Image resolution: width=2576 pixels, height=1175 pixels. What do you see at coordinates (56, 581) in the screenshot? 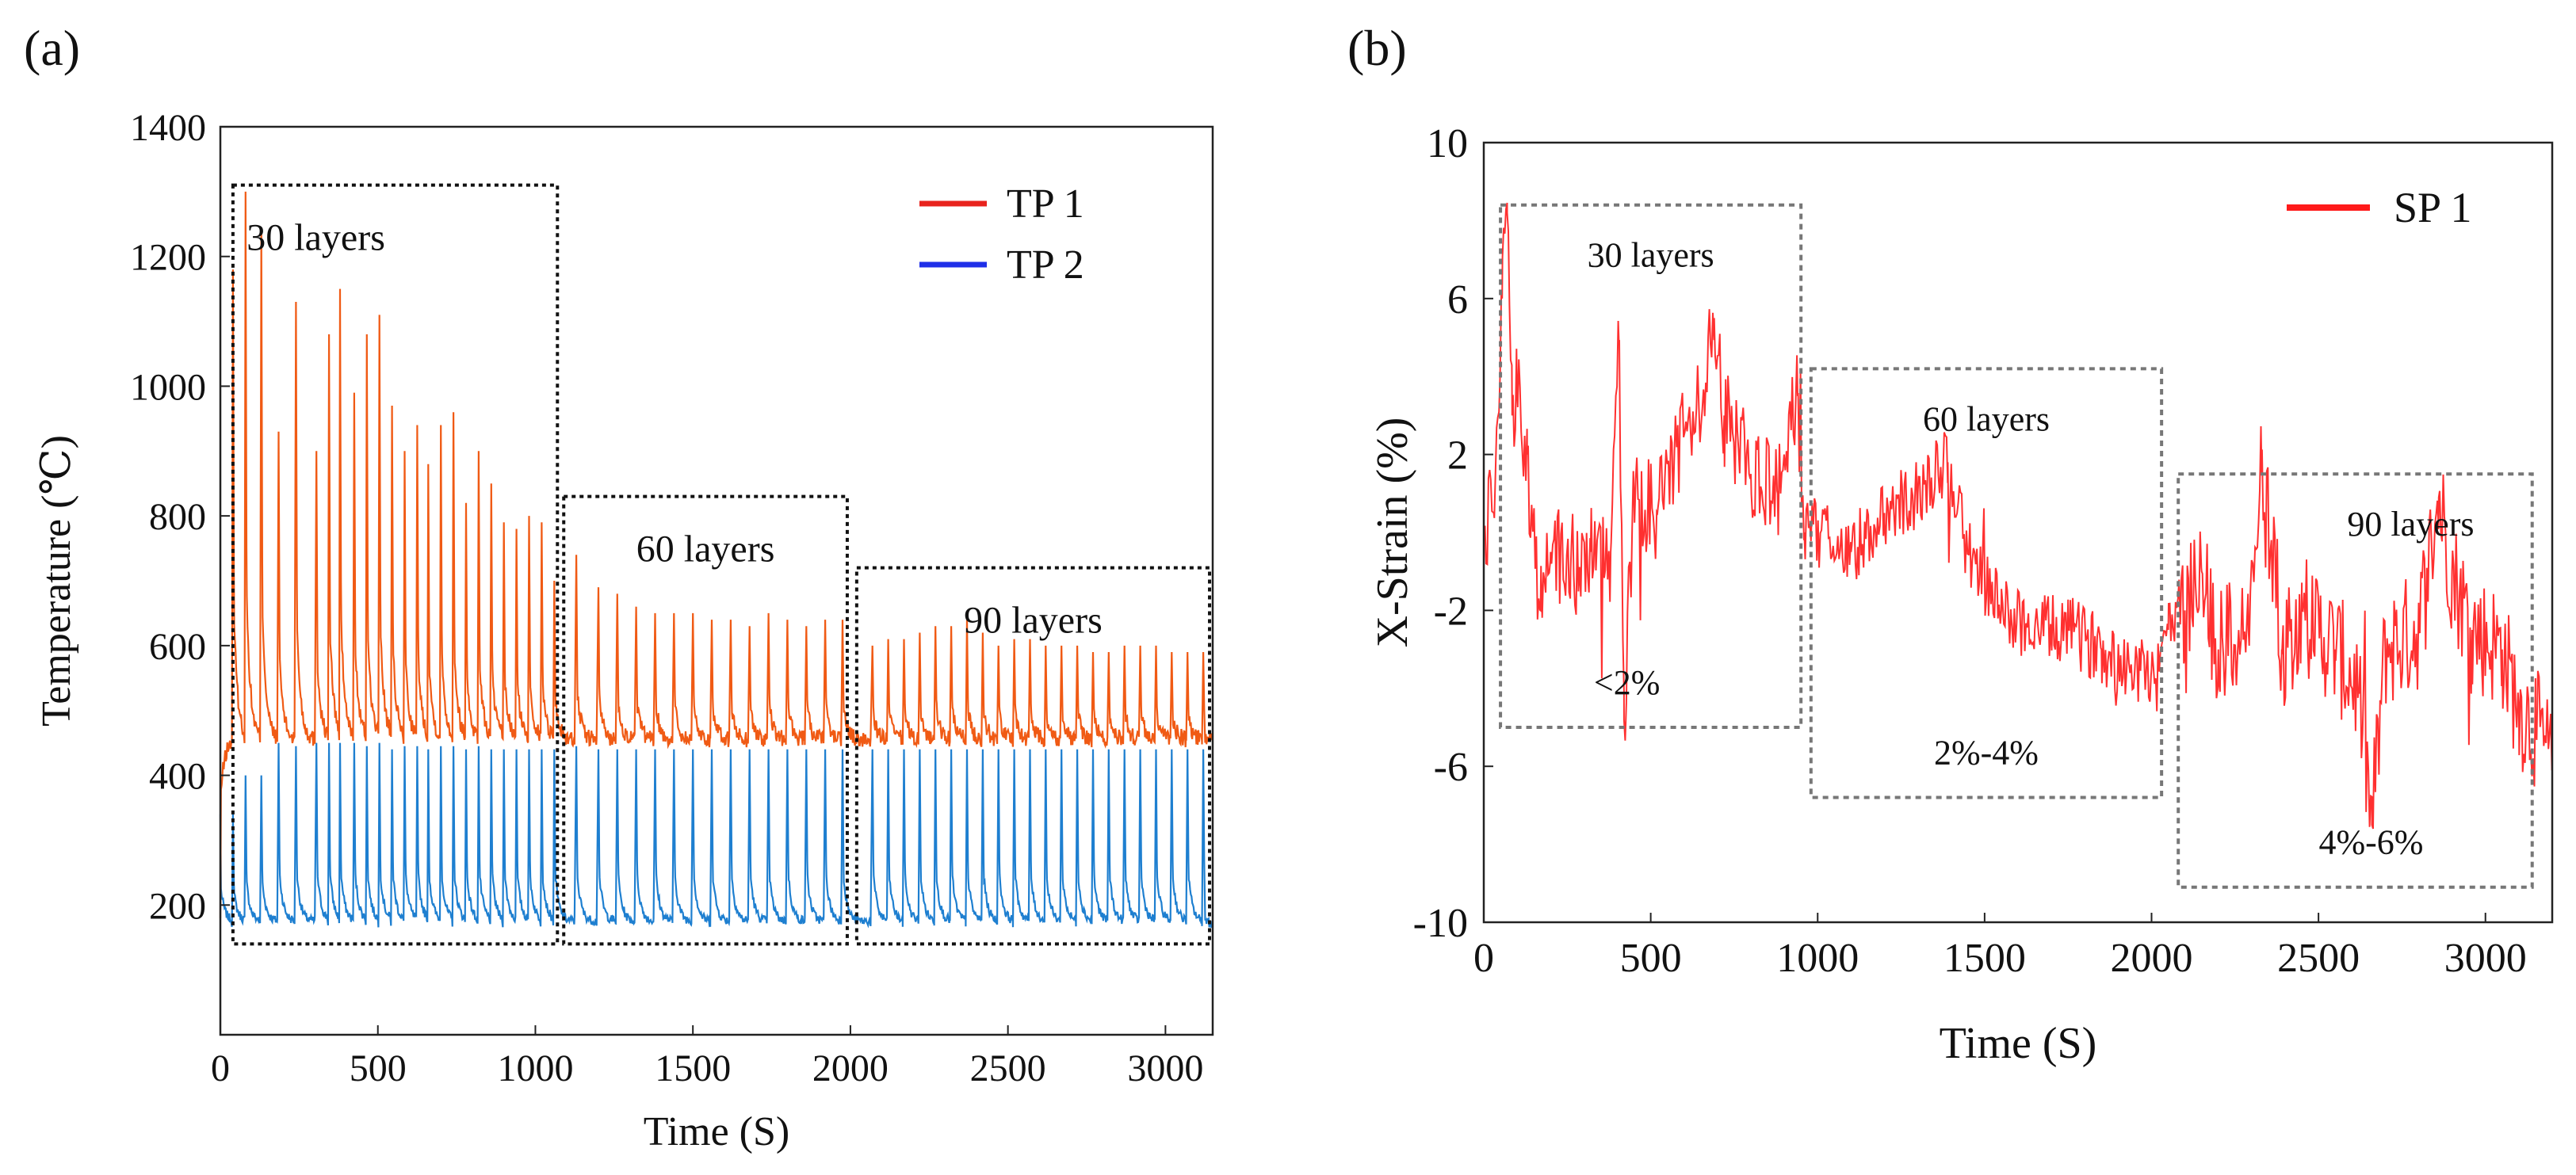
I see `panel-a-ylabel: Temperature (℃)` at bounding box center [56, 581].